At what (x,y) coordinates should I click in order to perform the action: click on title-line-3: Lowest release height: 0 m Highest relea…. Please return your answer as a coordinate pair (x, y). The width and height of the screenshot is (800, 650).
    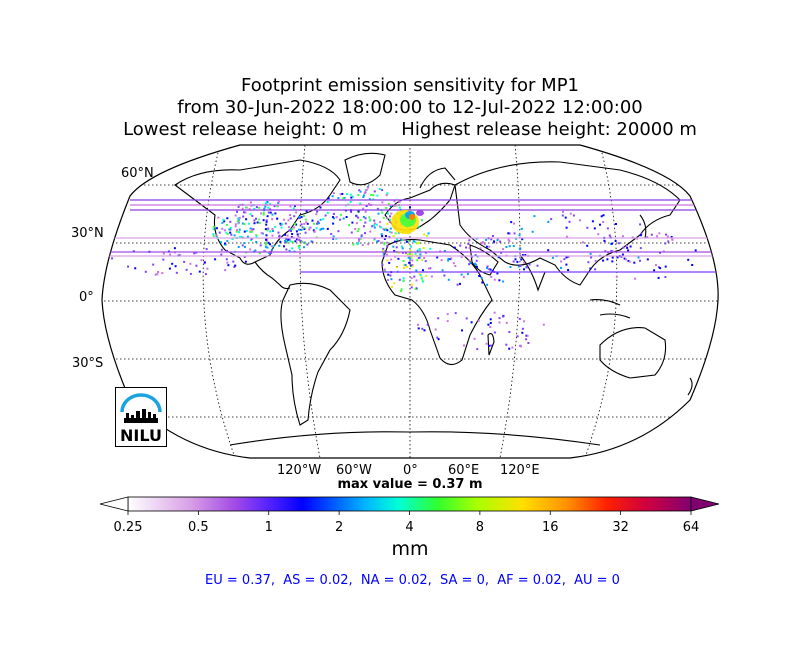
    Looking at the image, I should click on (410, 129).